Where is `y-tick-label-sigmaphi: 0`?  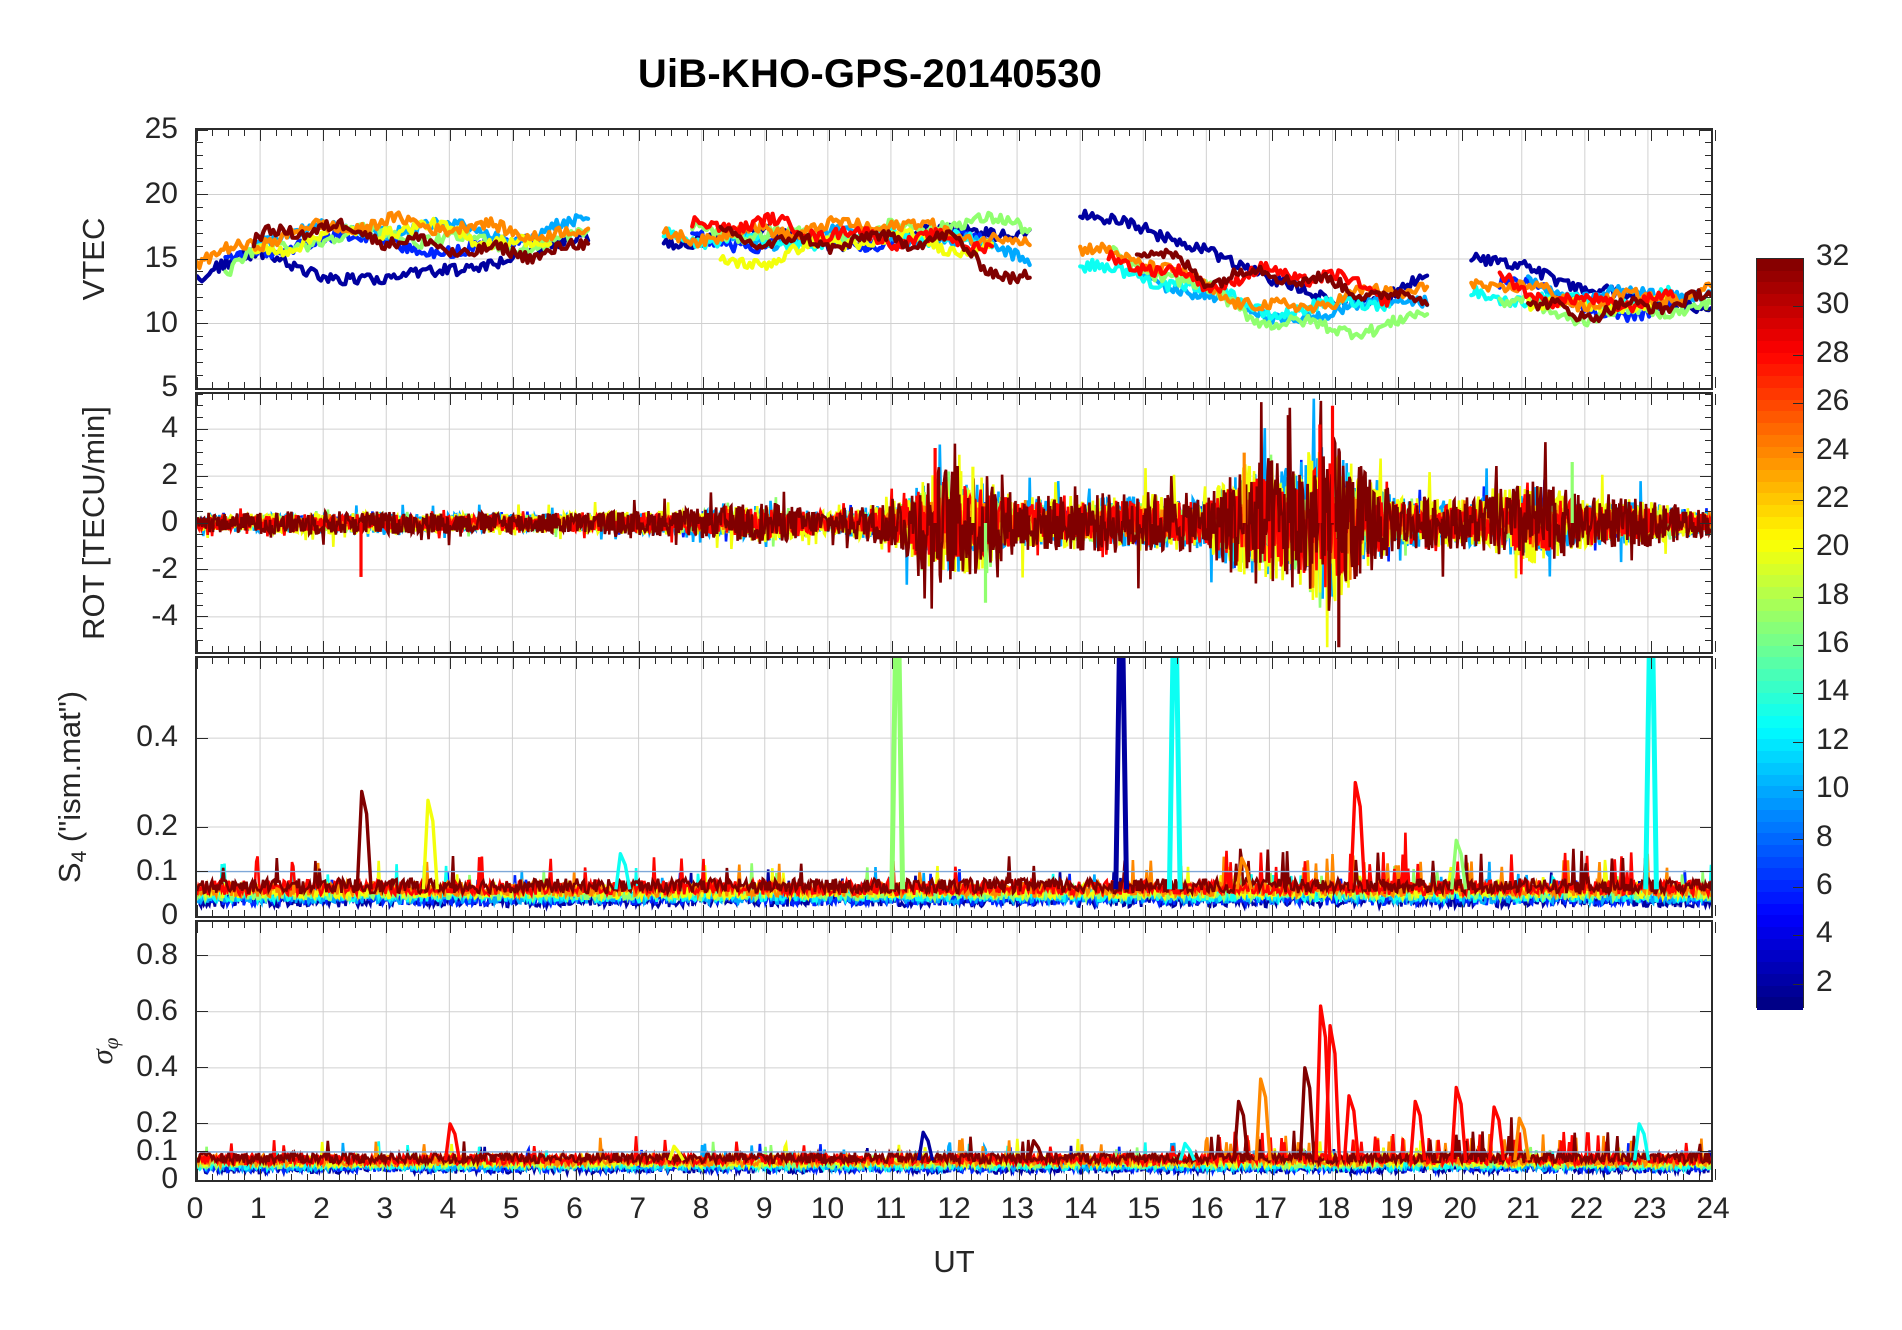 y-tick-label-sigmaphi: 0 is located at coordinates (169, 1178).